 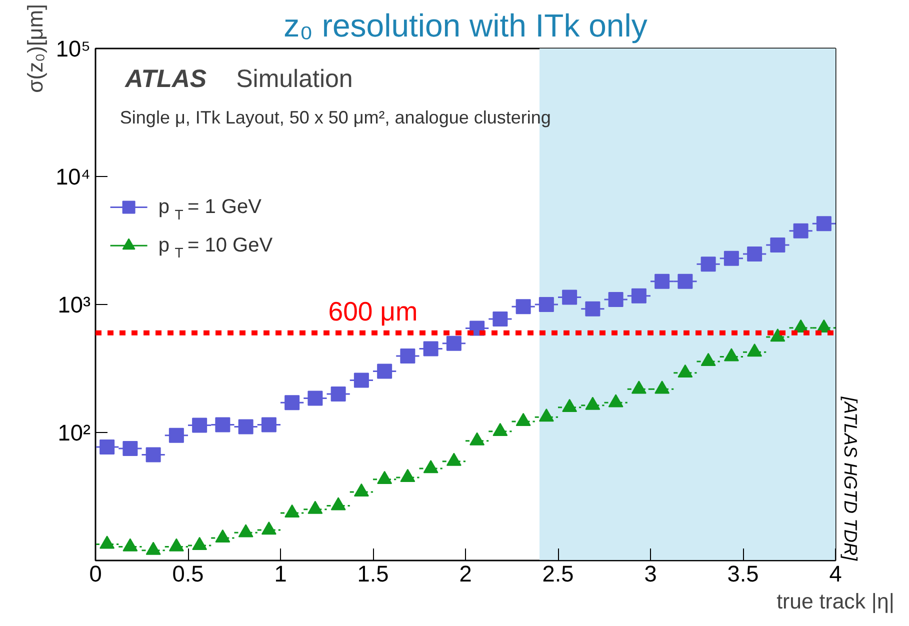 What do you see at coordinates (743, 573) in the screenshot?
I see `x-tick-label: 3.5` at bounding box center [743, 573].